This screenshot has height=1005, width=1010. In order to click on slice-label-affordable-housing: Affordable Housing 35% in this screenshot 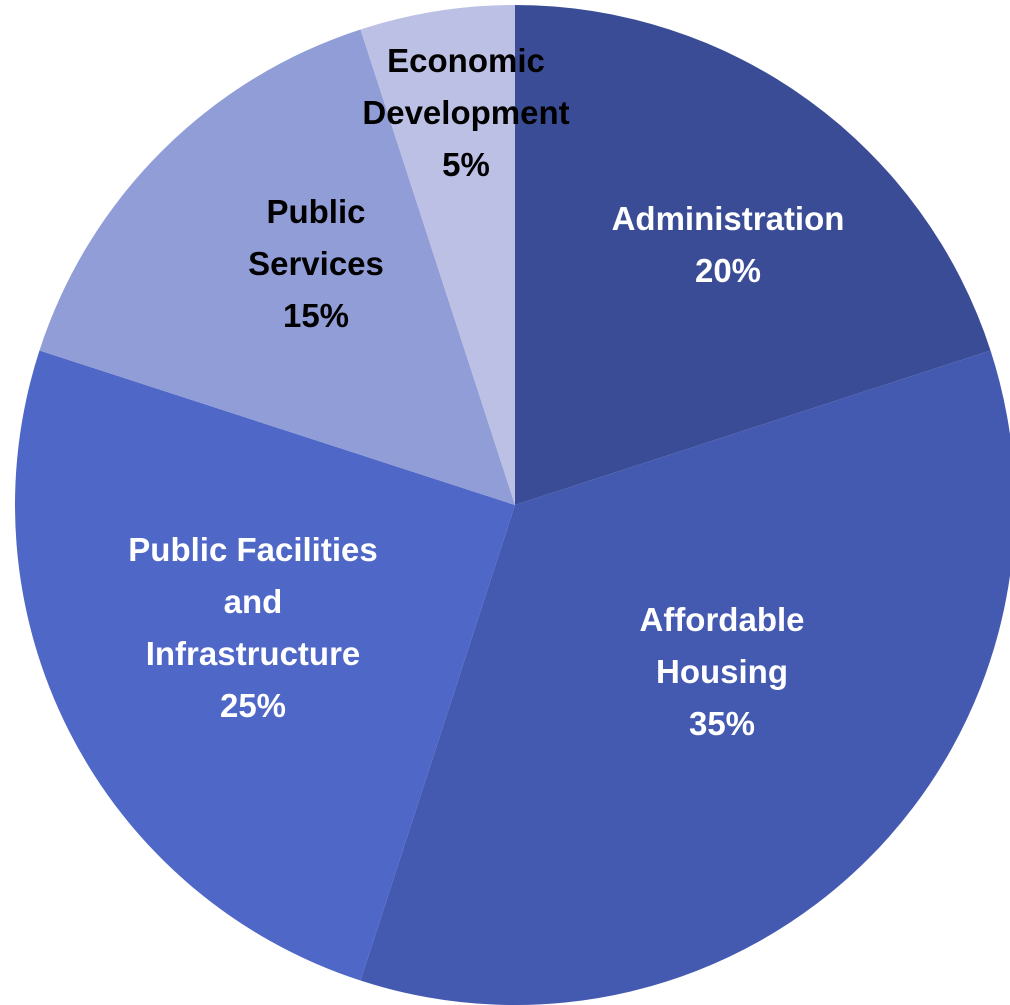, I will do `click(722, 671)`.